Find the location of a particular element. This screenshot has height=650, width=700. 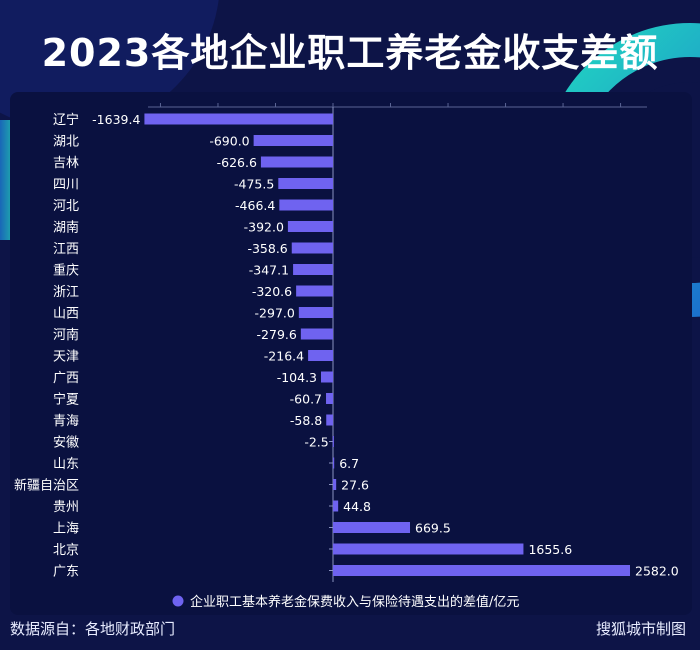

legend-label: 企业职工基本养老金保费收入与保险待遇支出的差值/亿元 is located at coordinates (354, 602).